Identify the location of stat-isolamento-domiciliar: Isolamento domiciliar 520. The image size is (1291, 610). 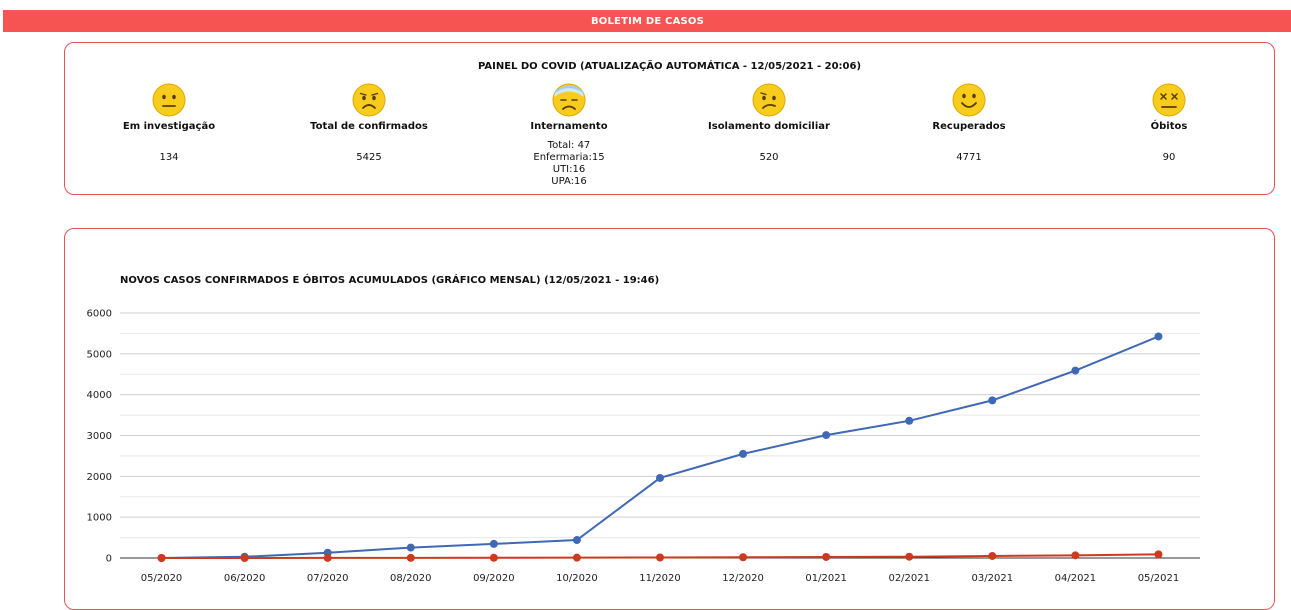
(769, 123).